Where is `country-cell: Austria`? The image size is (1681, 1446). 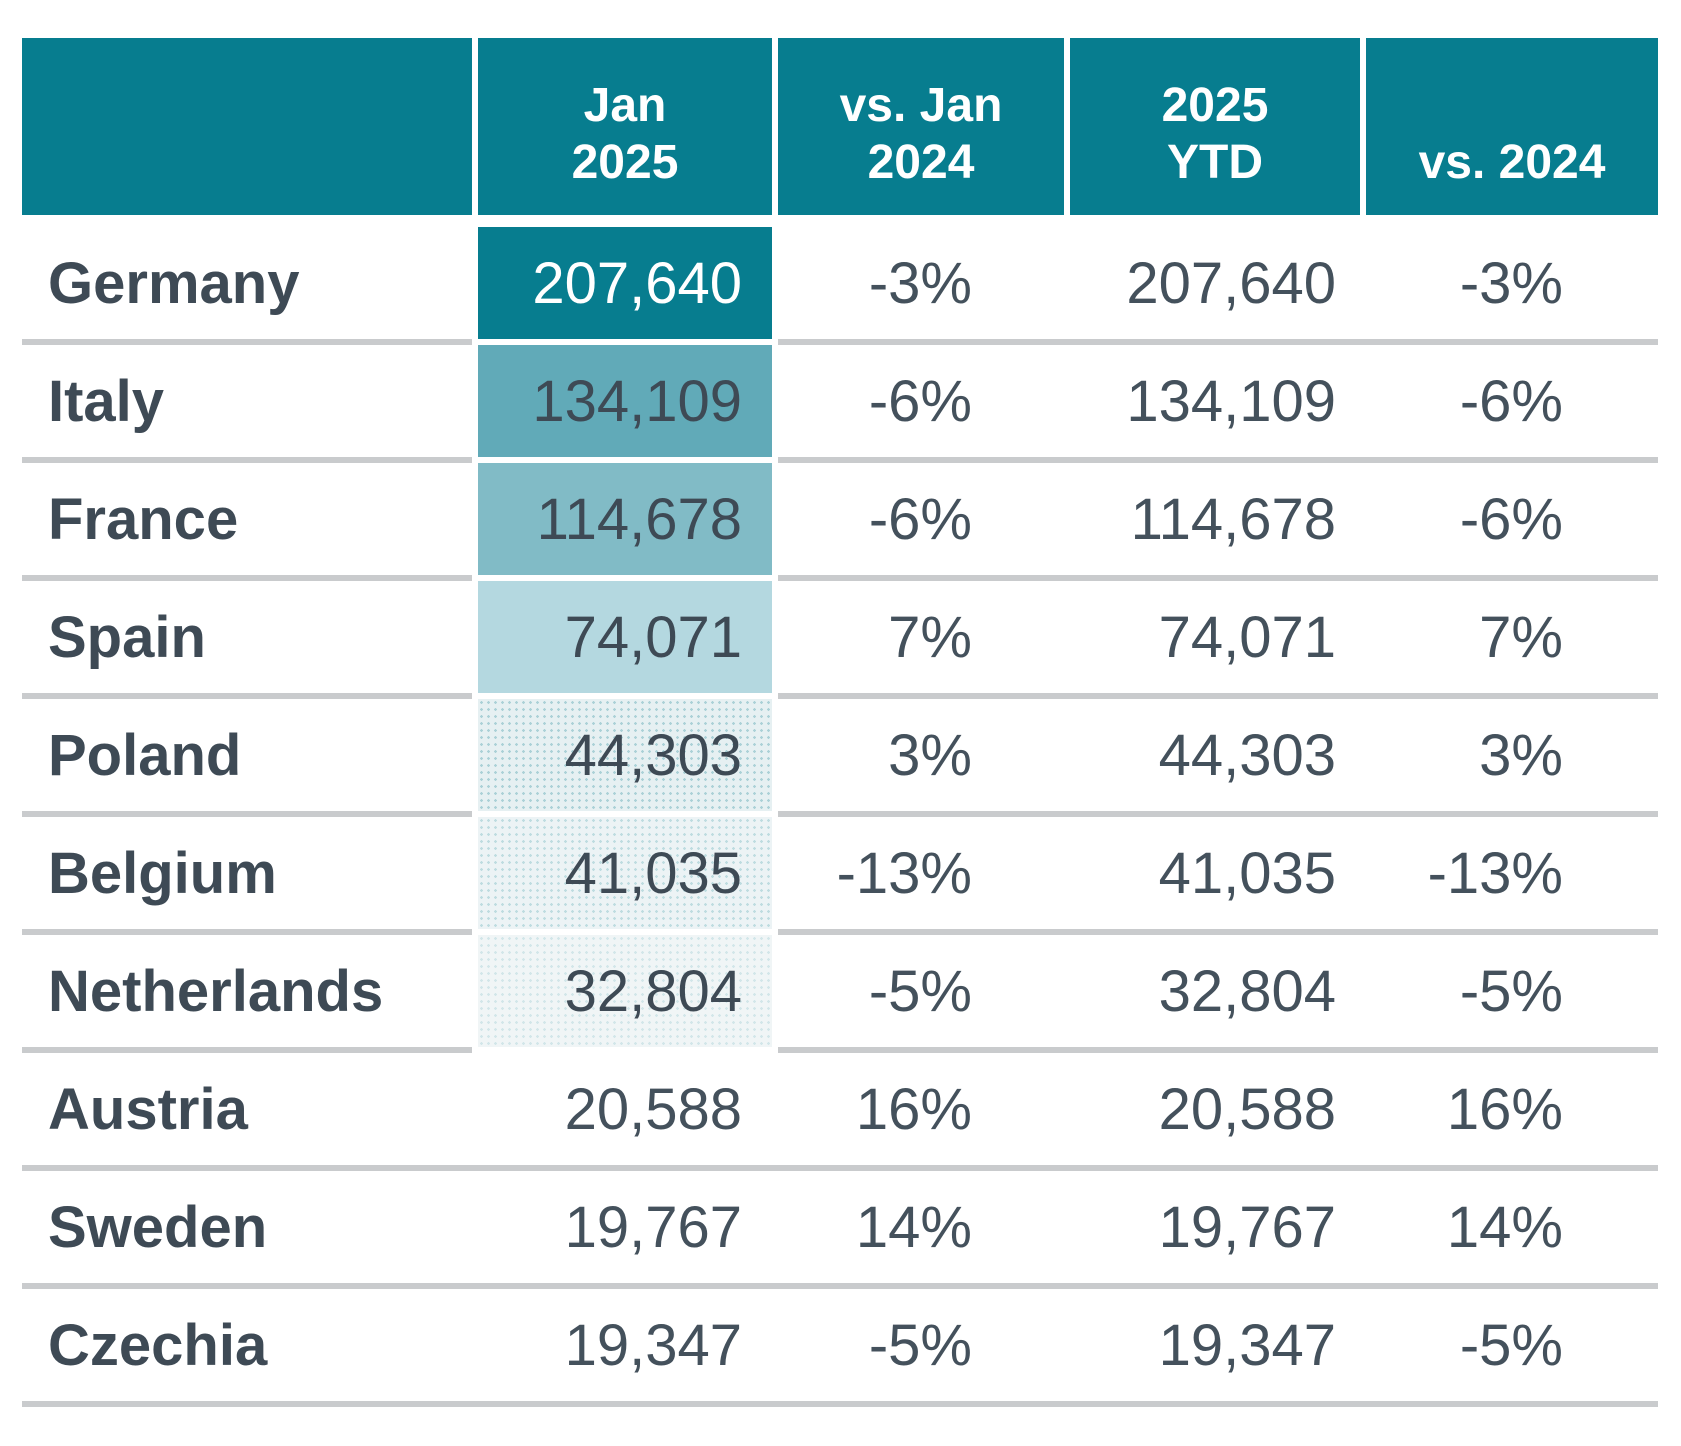
country-cell: Austria is located at coordinates (148, 1109).